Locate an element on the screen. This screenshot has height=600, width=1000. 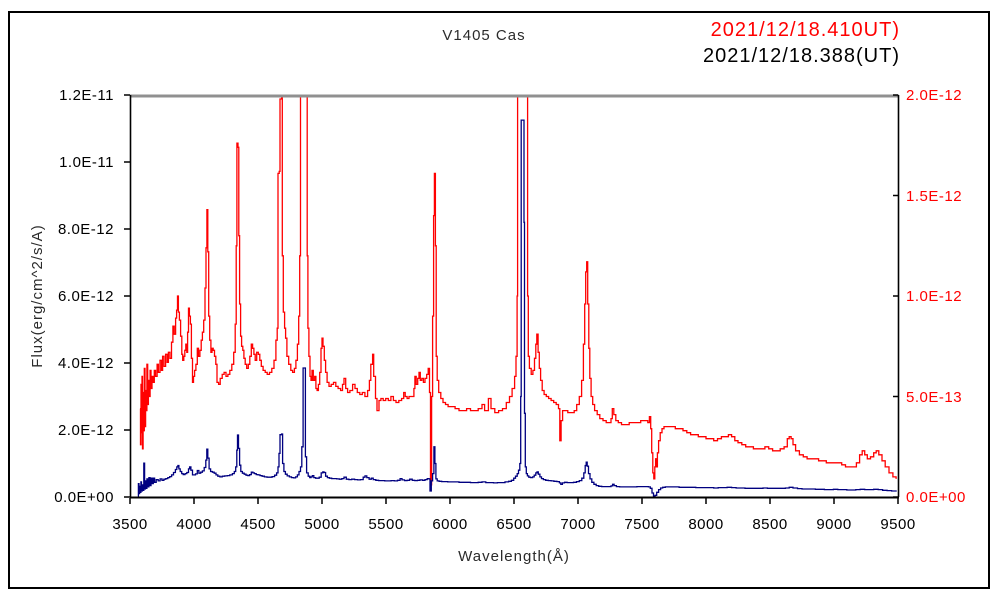
x-tick-label: 8500 is located at coordinates (770, 524).